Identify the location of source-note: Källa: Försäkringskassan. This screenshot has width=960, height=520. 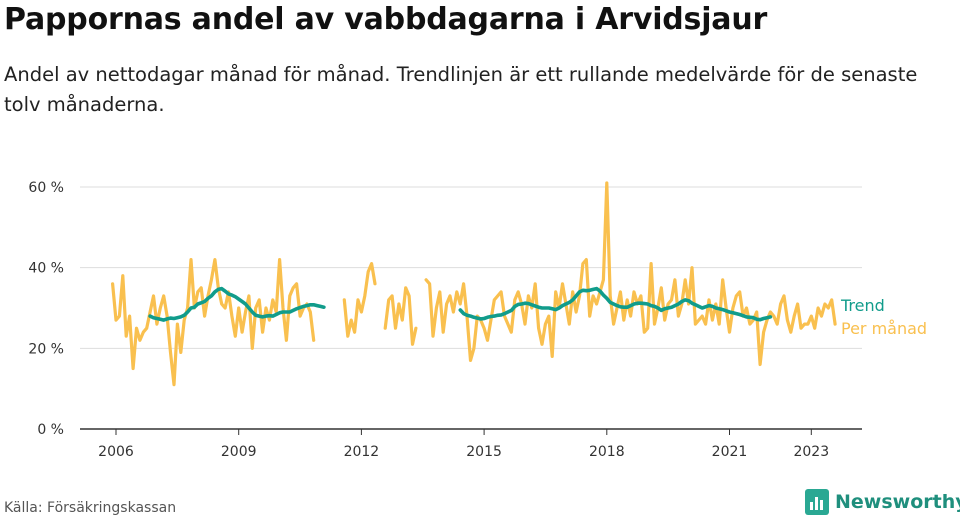
(90, 508).